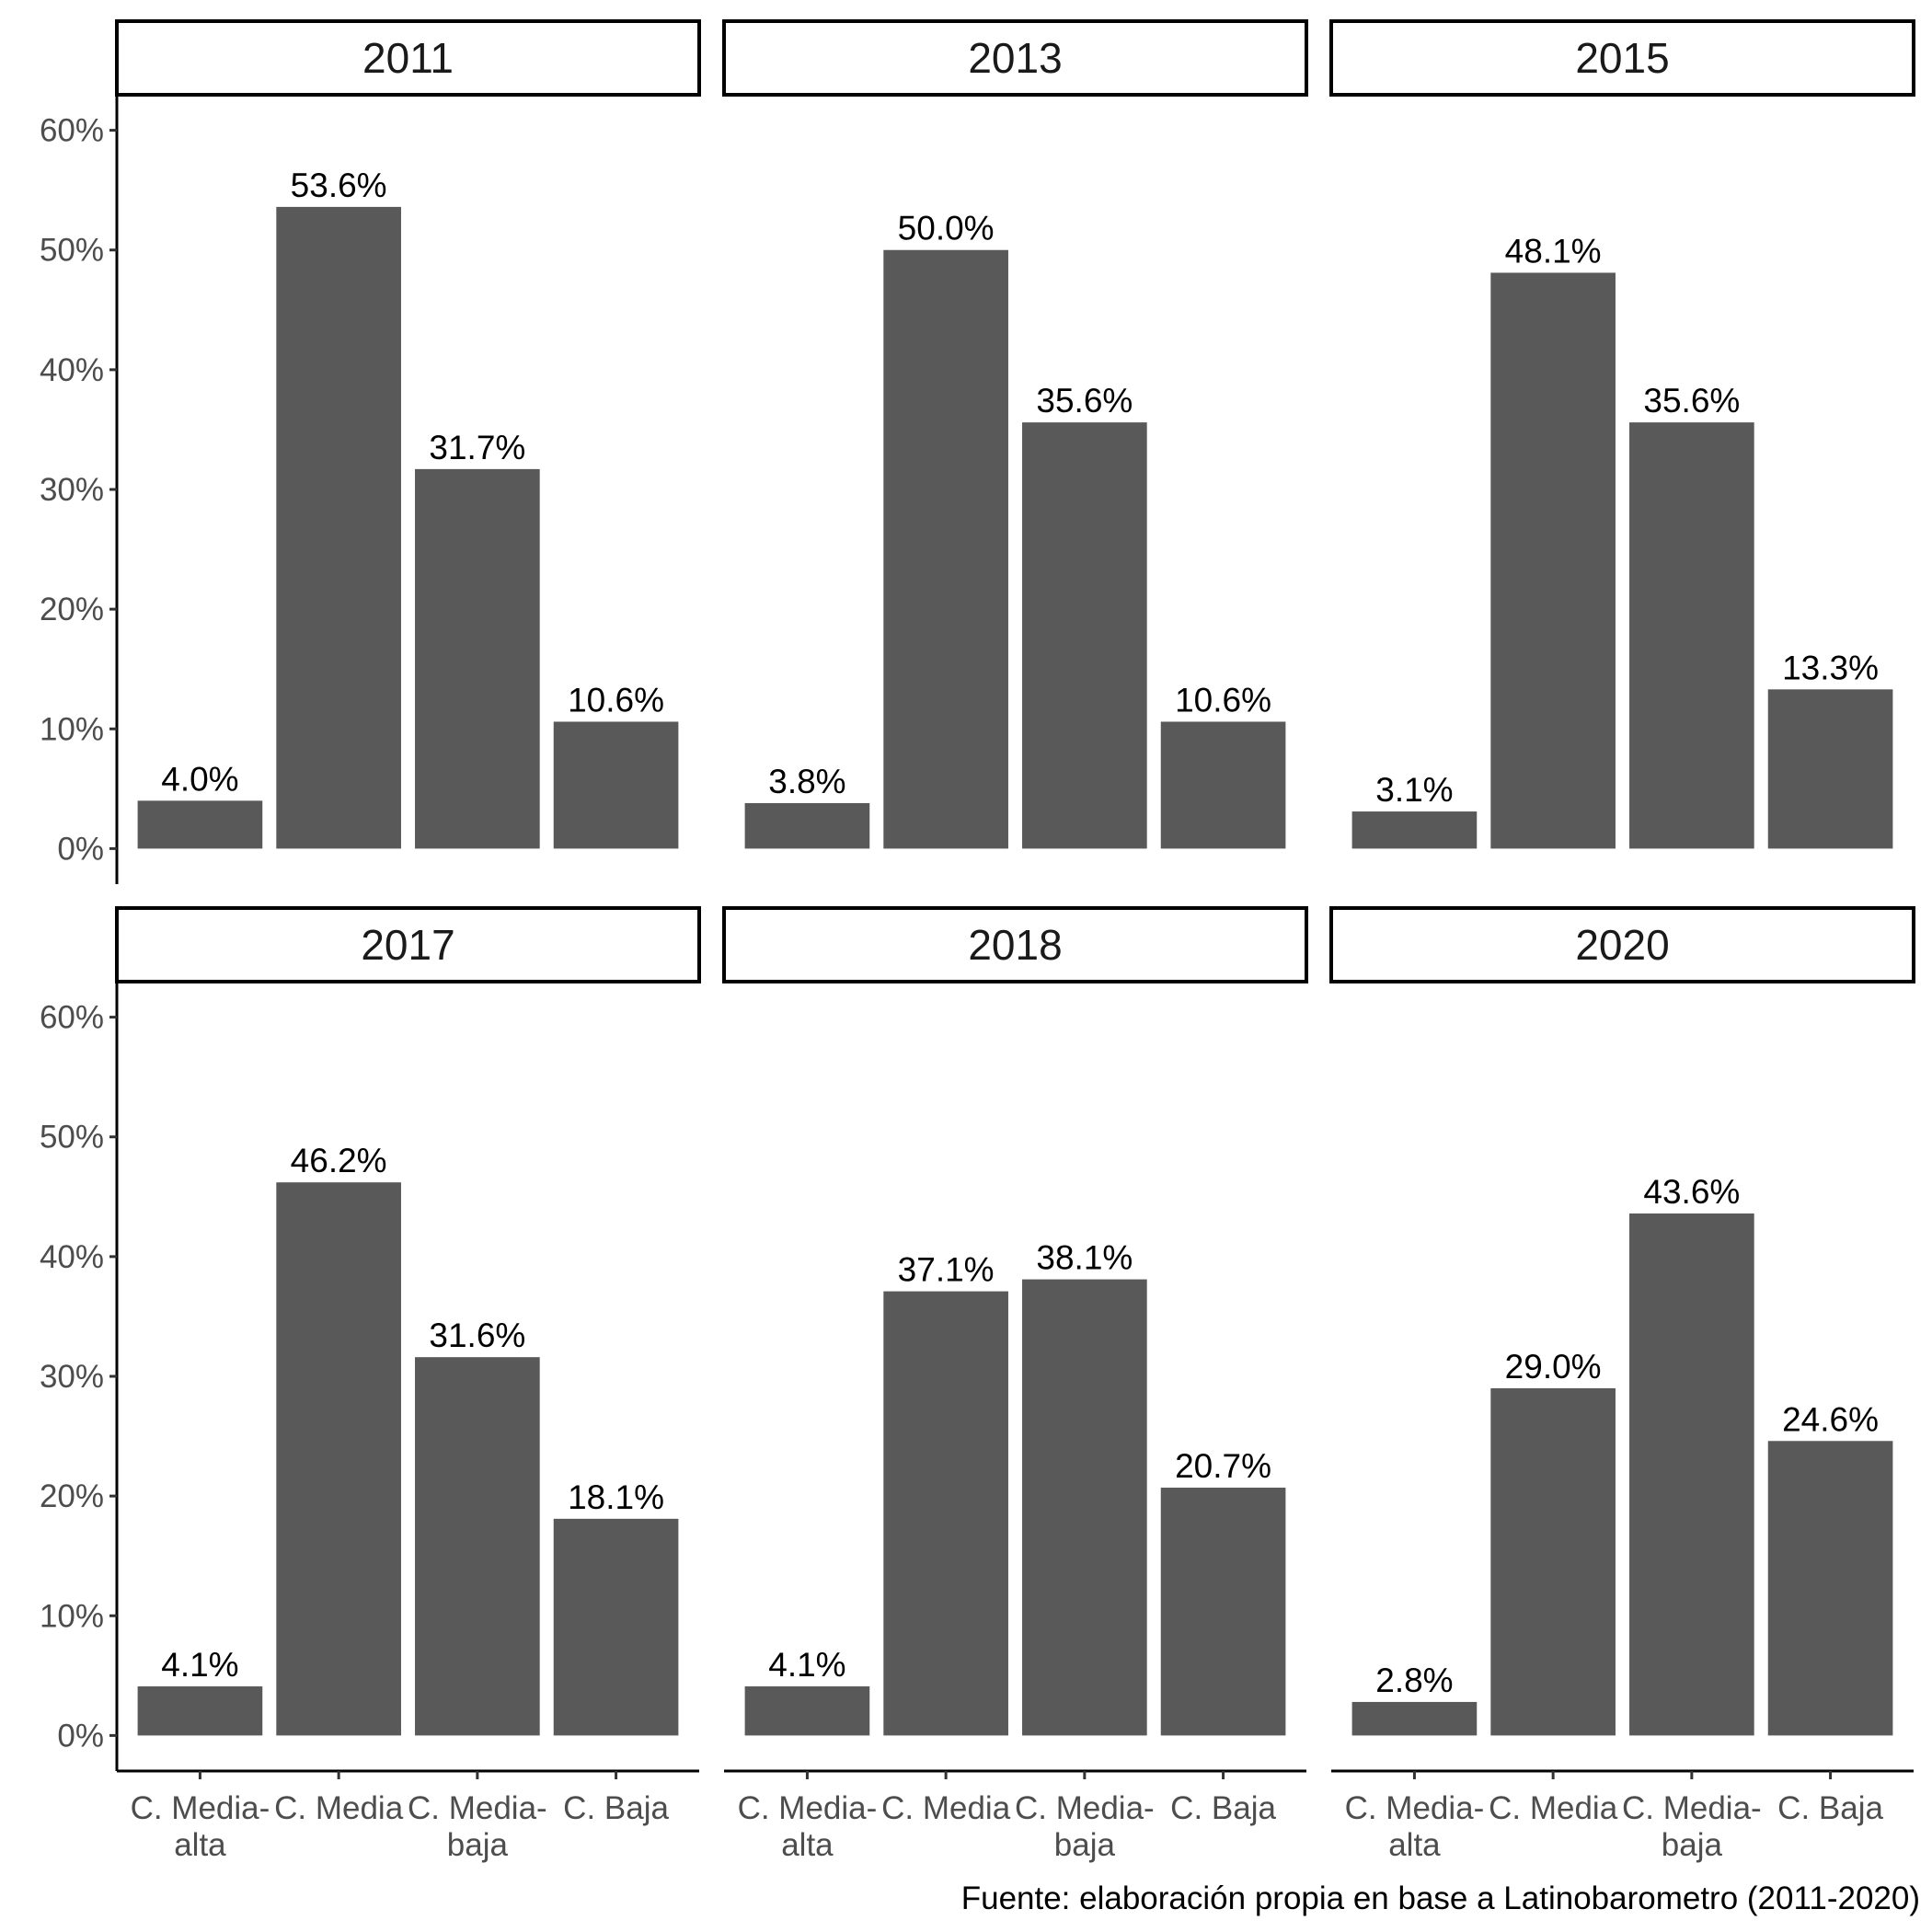 The height and width of the screenshot is (1932, 1932). I want to click on panel-title: 2015, so click(1622, 58).